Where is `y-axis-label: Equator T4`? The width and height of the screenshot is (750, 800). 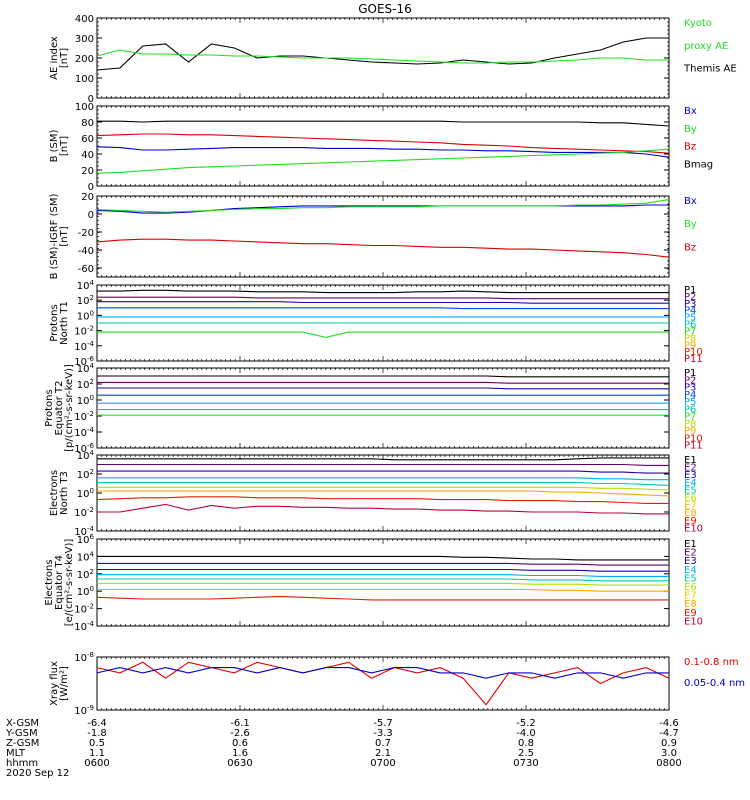 y-axis-label: Equator T4 is located at coordinates (59, 582).